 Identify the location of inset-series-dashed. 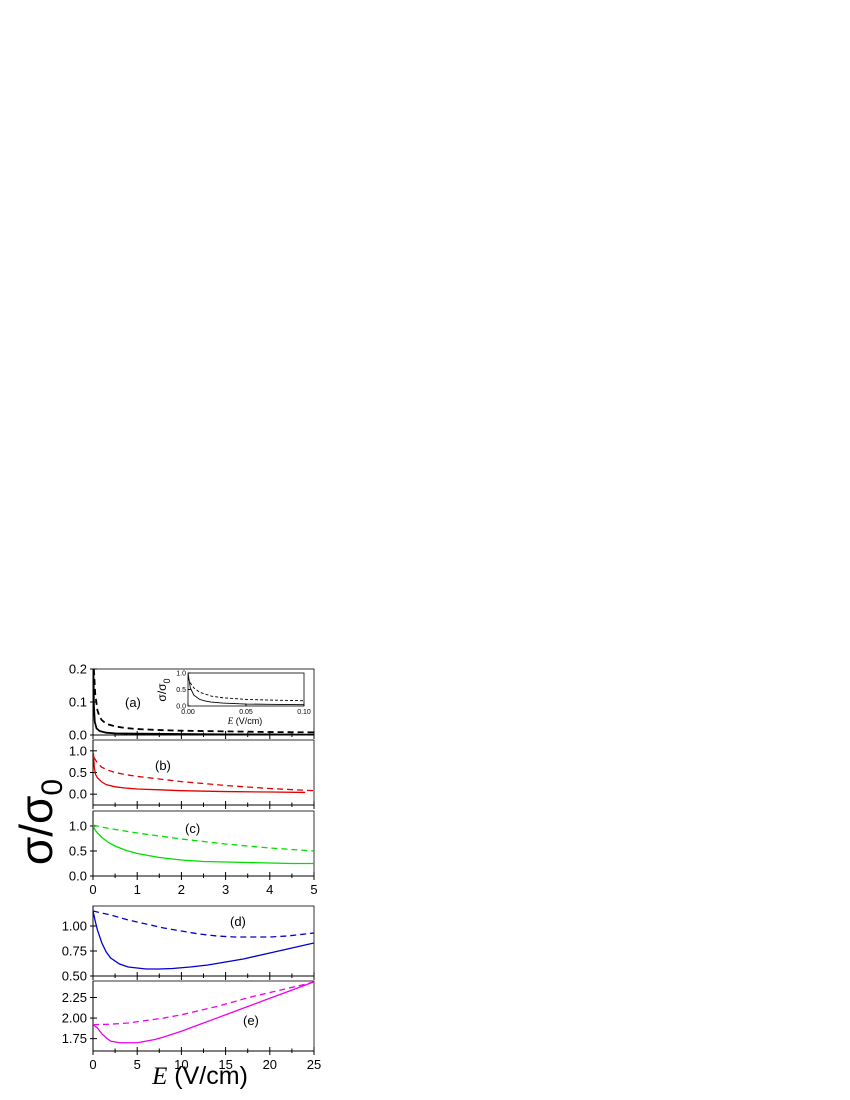
(246, 689).